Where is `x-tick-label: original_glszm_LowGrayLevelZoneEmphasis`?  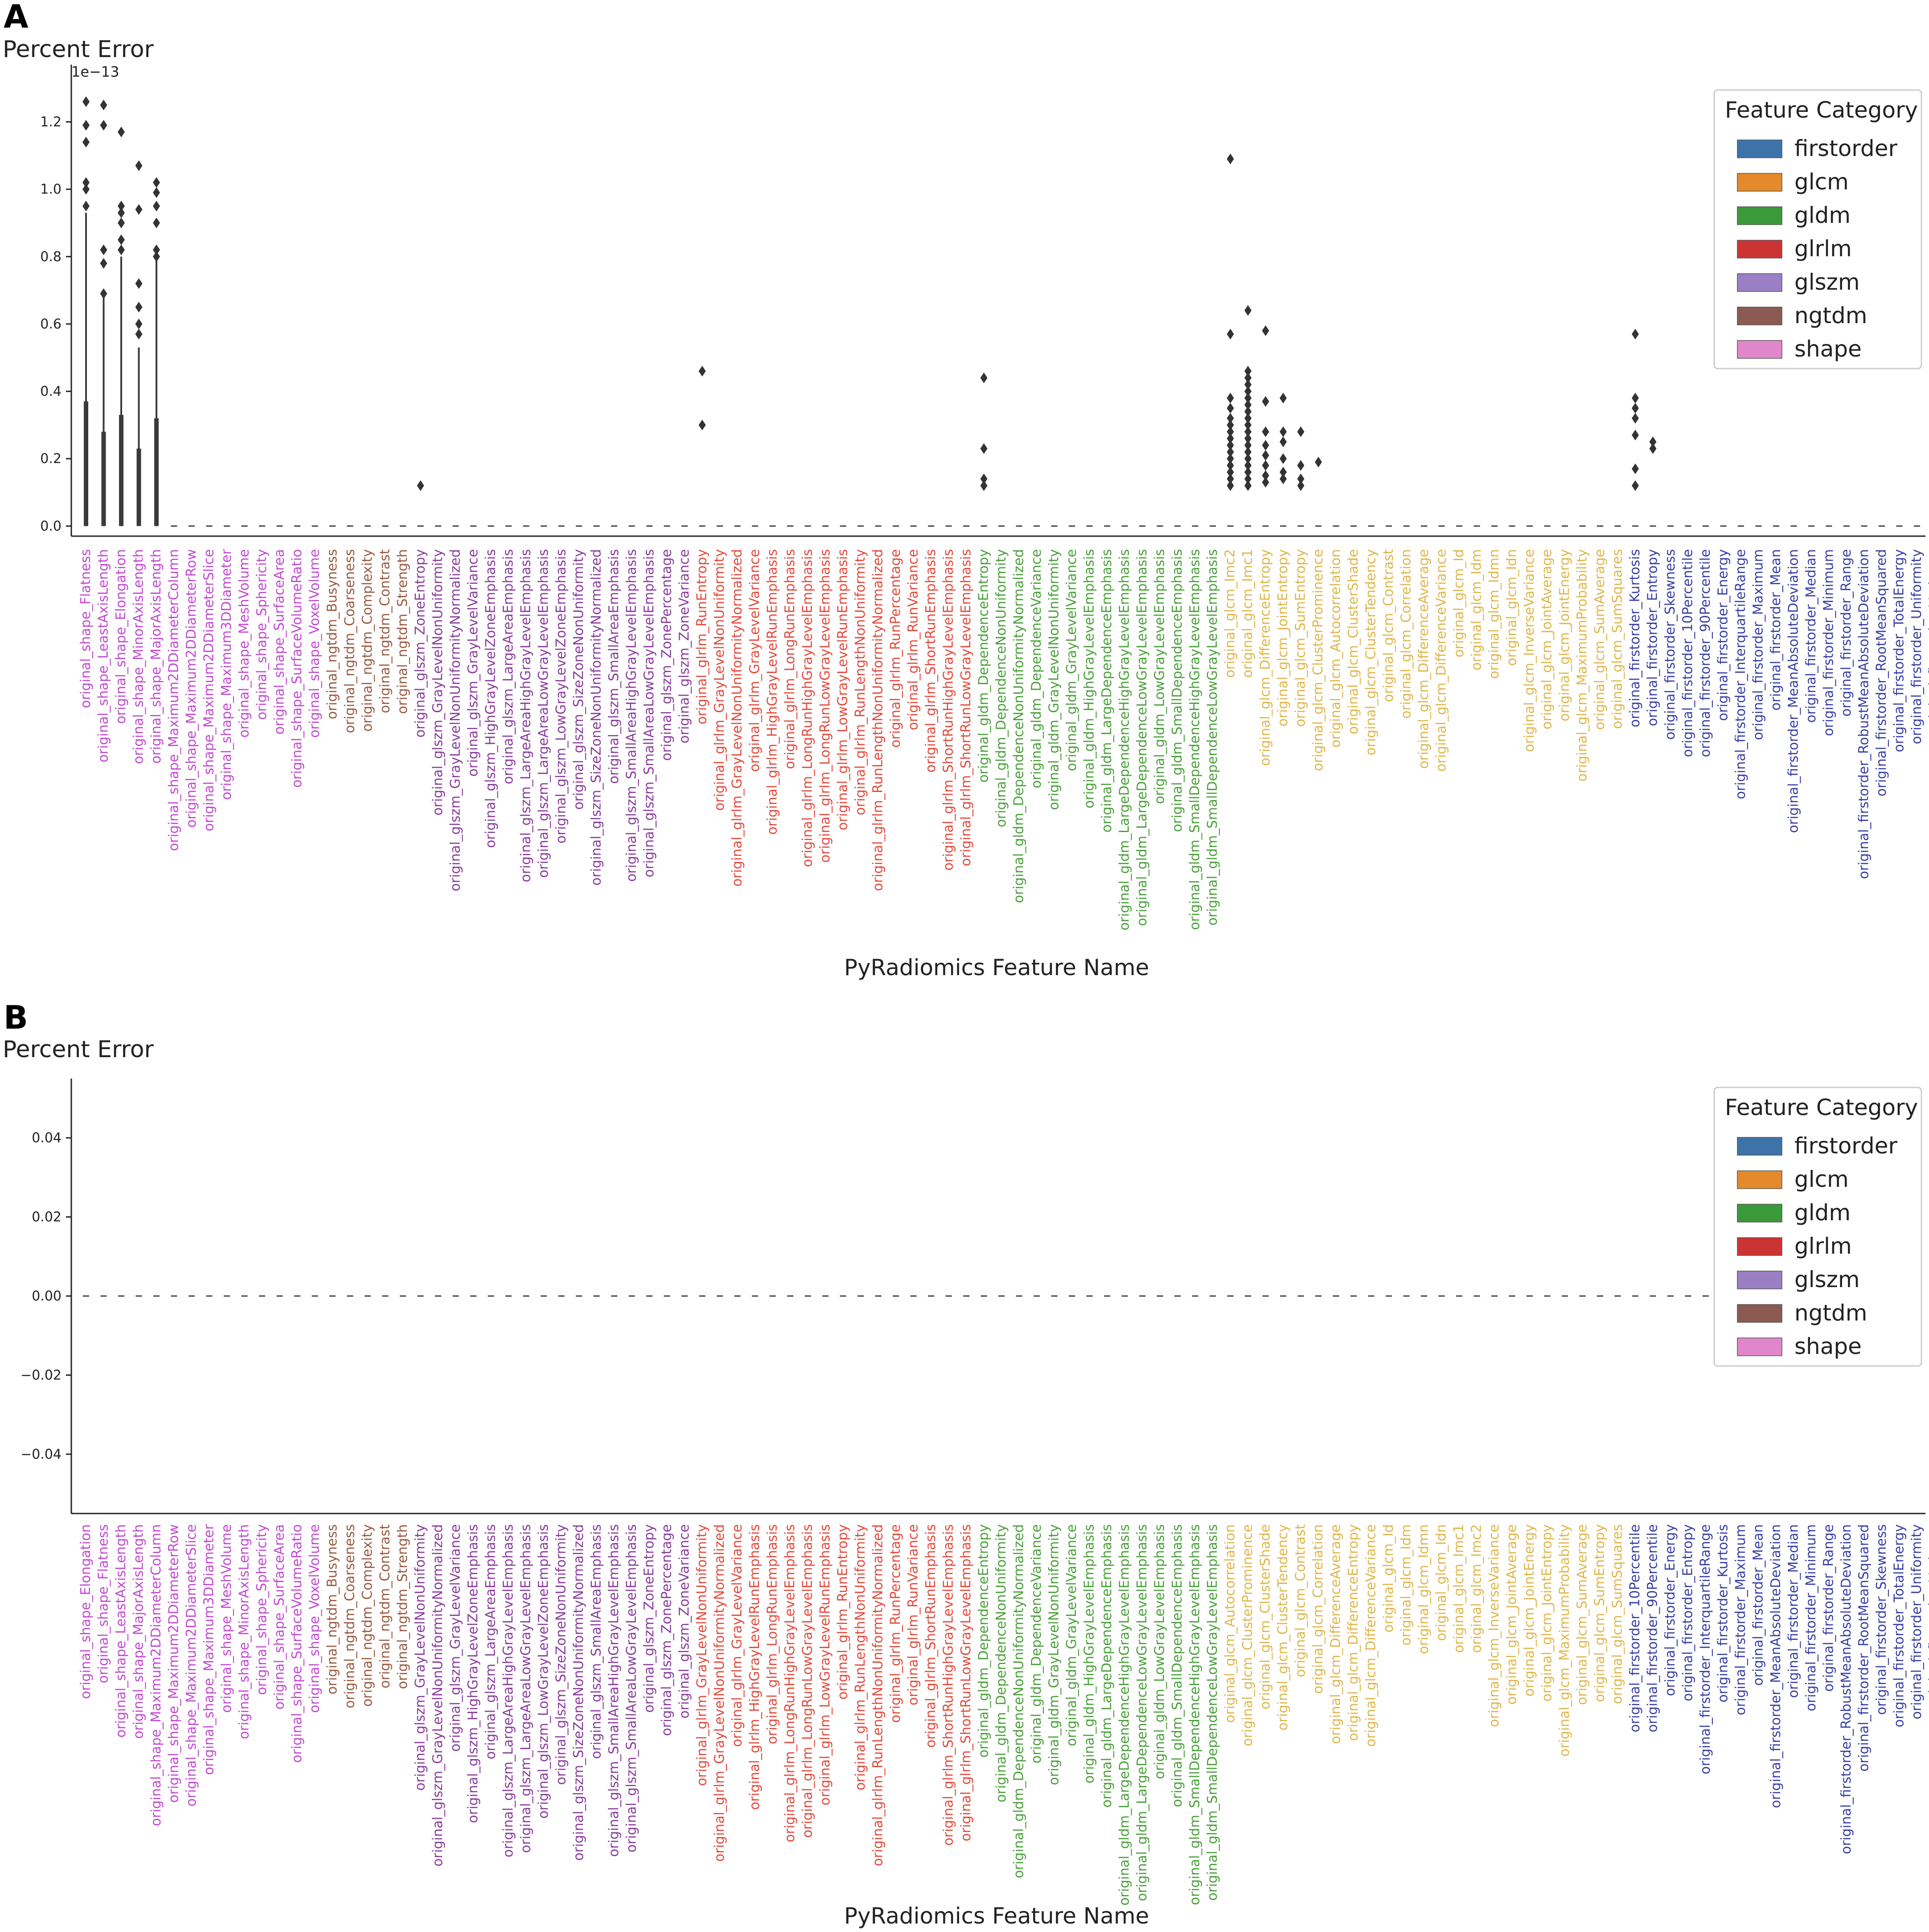 x-tick-label: original_glszm_LowGrayLevelZoneEmphasis is located at coordinates (561, 696).